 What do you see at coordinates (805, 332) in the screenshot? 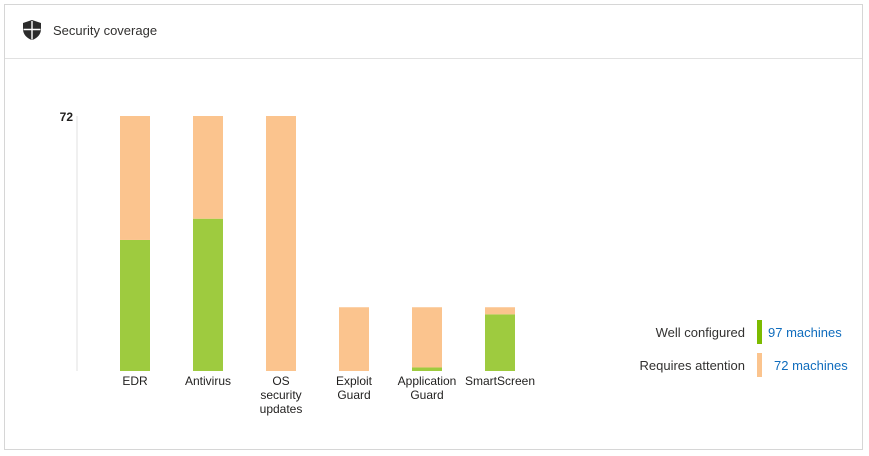
I see `well-configured-machines-link: 97 machines` at bounding box center [805, 332].